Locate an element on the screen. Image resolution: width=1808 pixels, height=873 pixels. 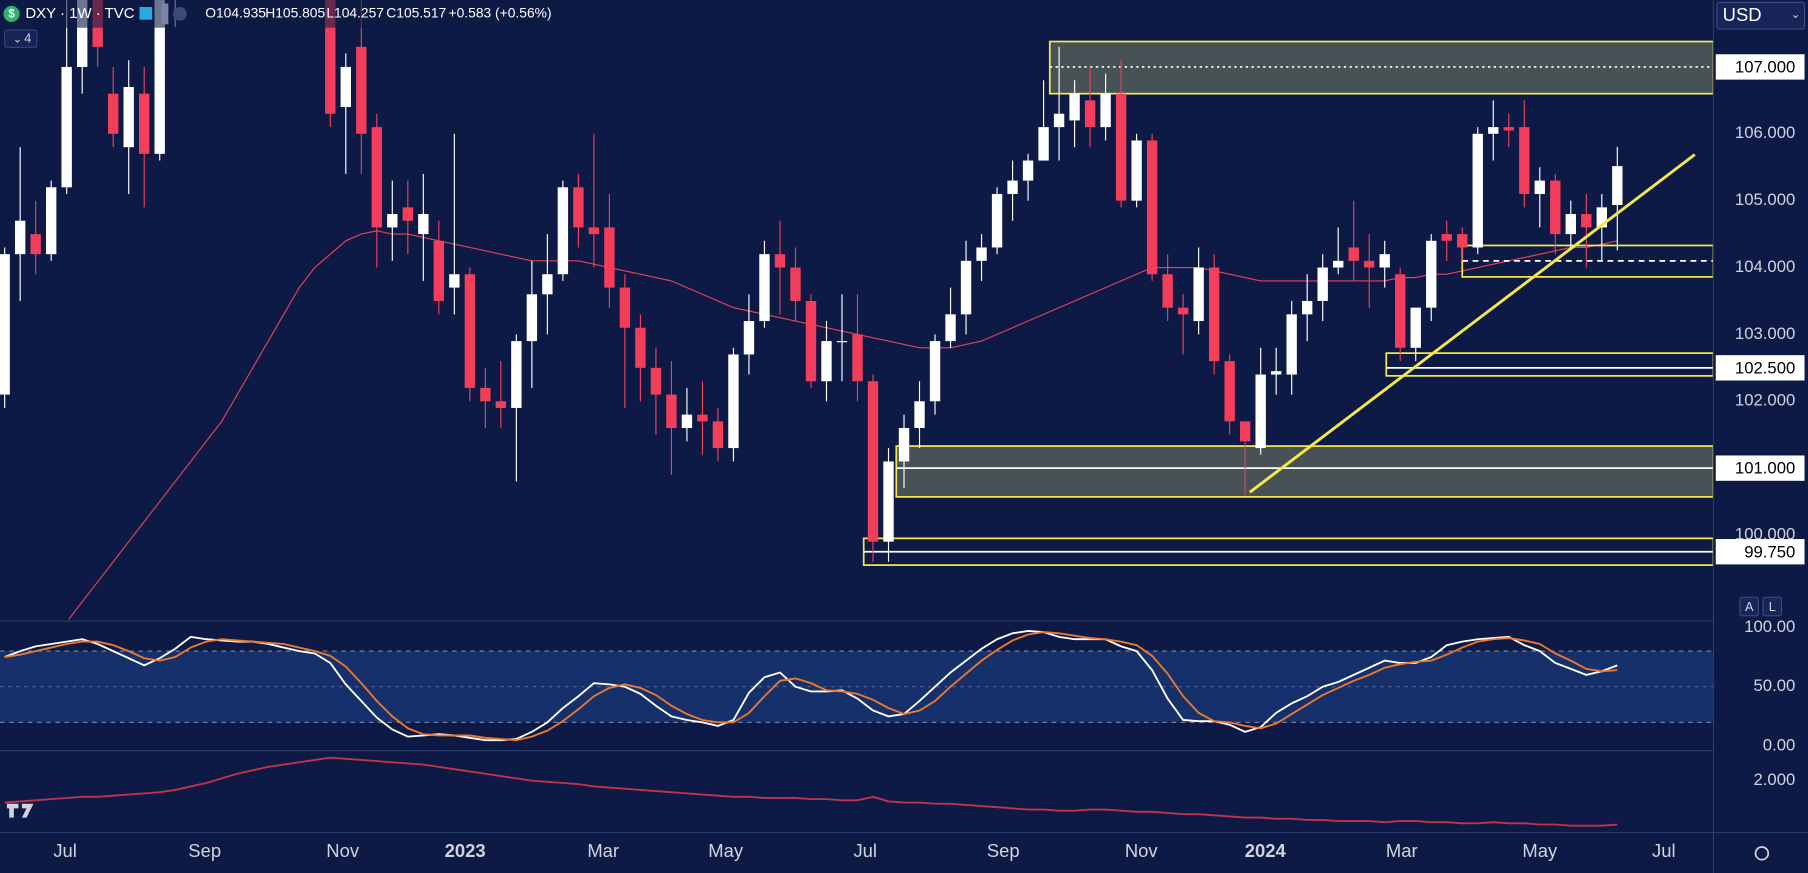
symbol-icon-glyph: $ is located at coordinates (11, 15).